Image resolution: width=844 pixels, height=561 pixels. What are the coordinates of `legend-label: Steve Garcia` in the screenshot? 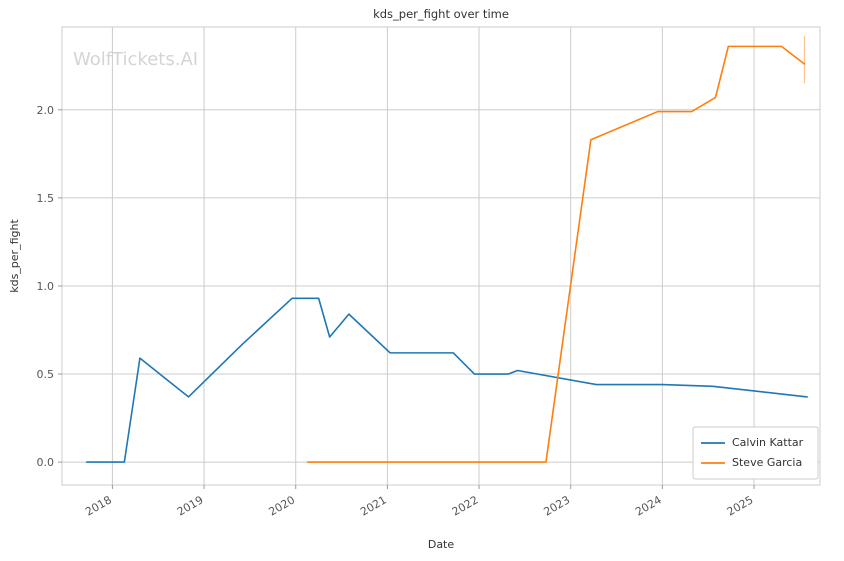 It's located at (767, 462).